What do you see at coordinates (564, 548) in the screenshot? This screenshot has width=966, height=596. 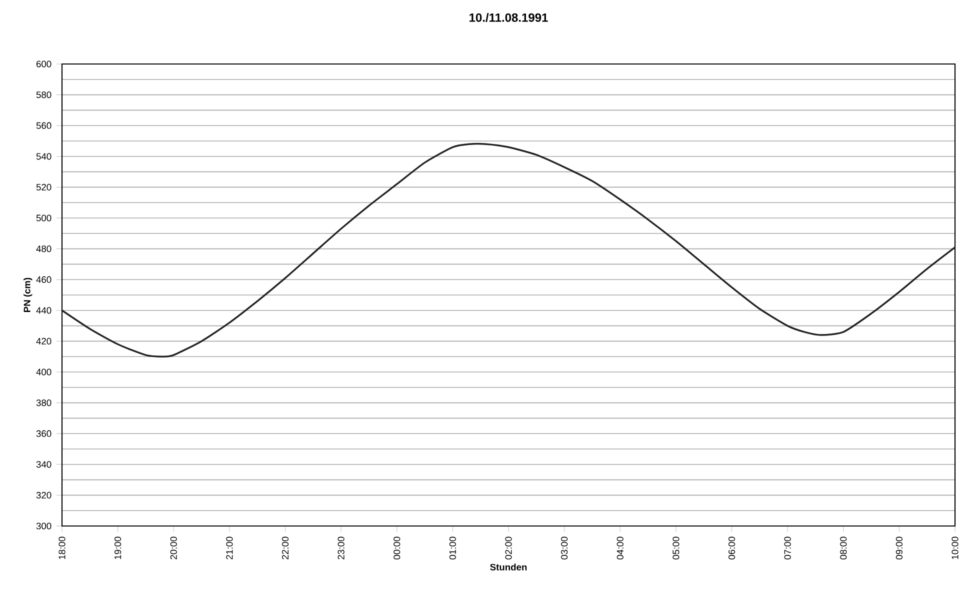 I see `x-tick-label: 03:00` at bounding box center [564, 548].